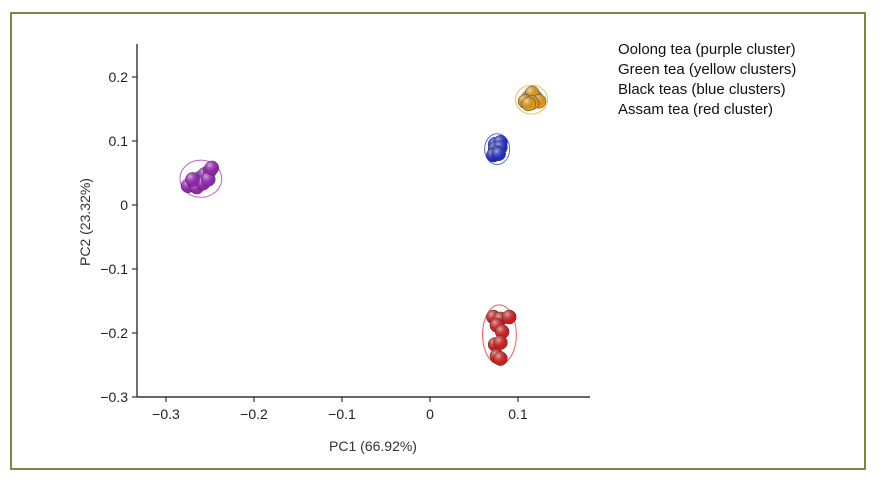 The image size is (880, 486). I want to click on x-tick-label: −0.3, so click(166, 414).